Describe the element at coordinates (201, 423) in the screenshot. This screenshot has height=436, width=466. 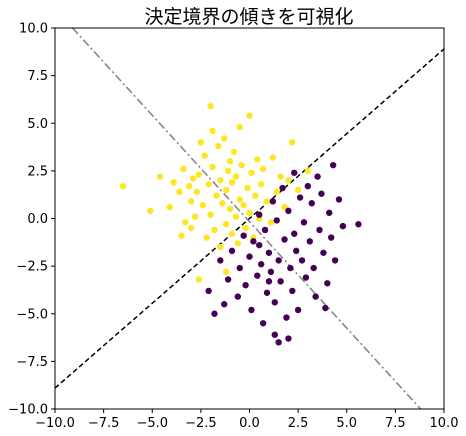
I see `x-tick-label: −2.5` at that location.